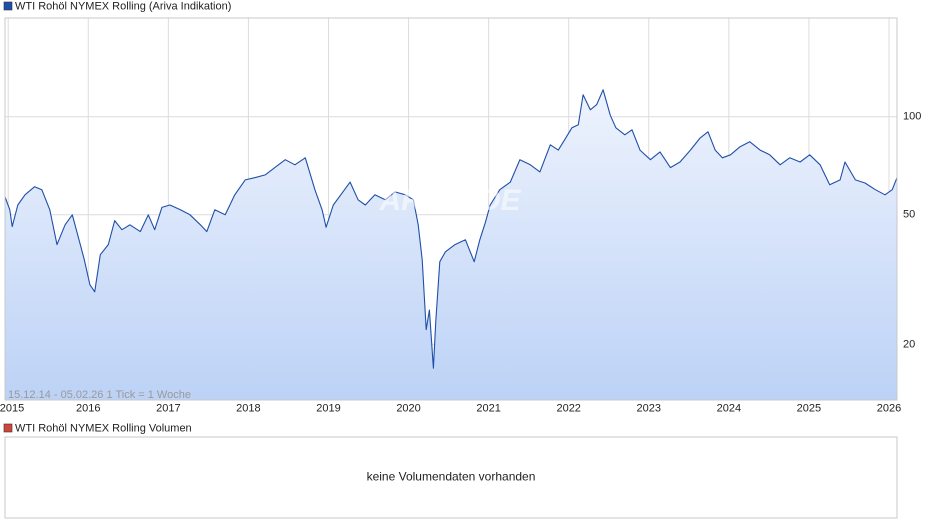 The width and height of the screenshot is (940, 526). Describe the element at coordinates (809, 408) in the screenshot. I see `x-tick-label: 2025` at that location.